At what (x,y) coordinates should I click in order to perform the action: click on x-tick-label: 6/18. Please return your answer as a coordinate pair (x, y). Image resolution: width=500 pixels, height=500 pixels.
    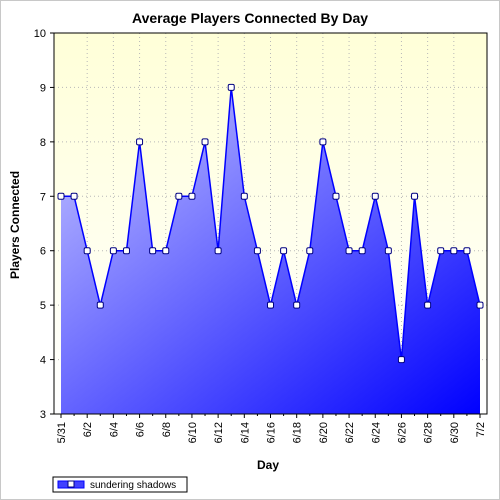
    Looking at the image, I should click on (298, 432).